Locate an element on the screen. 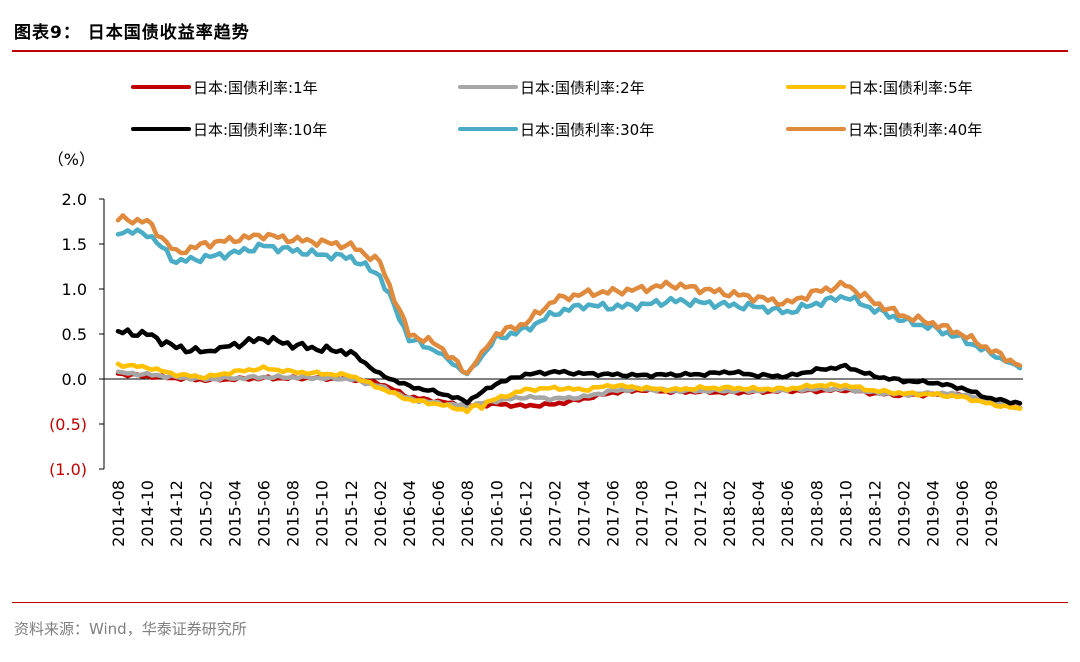 The height and width of the screenshot is (662, 1080). y-axis: 2.0 1.5 1.0 0.5 0.0 (0.5) (1.0) is located at coordinates (77, 334).